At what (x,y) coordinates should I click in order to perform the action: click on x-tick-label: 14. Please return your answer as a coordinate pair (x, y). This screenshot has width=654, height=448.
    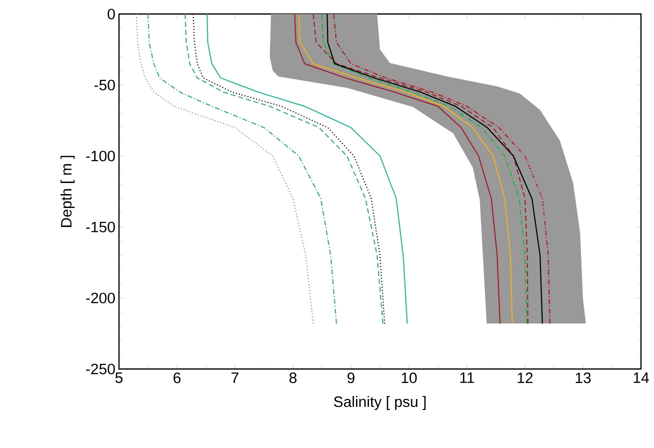
    Looking at the image, I should click on (641, 377).